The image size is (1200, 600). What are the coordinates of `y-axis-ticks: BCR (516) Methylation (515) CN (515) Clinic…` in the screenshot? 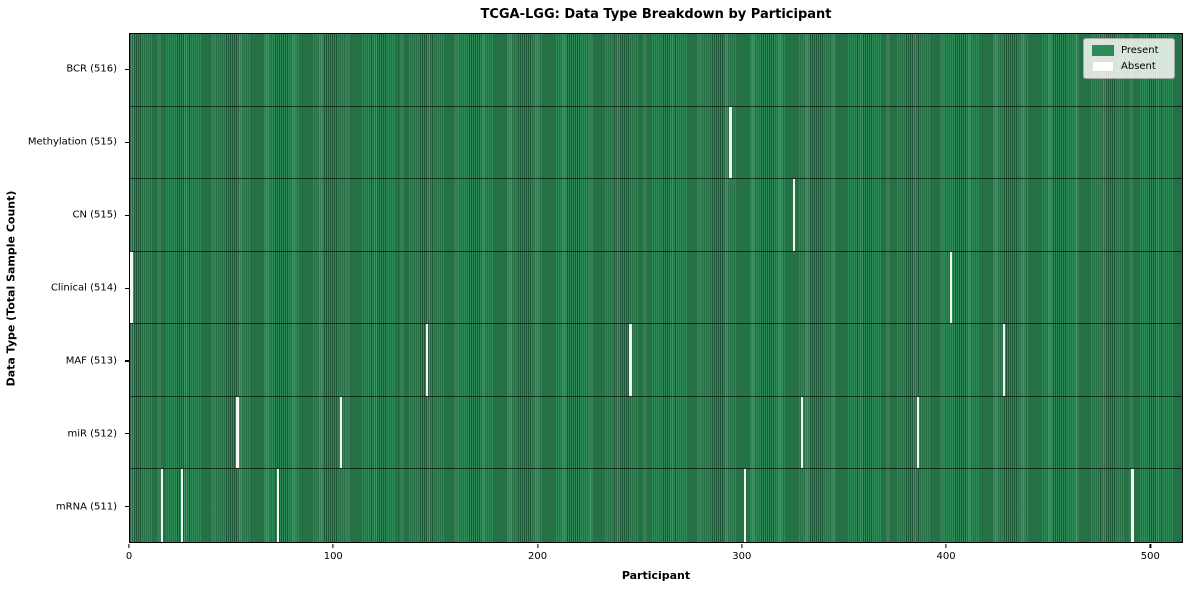 It's located at (64, 288).